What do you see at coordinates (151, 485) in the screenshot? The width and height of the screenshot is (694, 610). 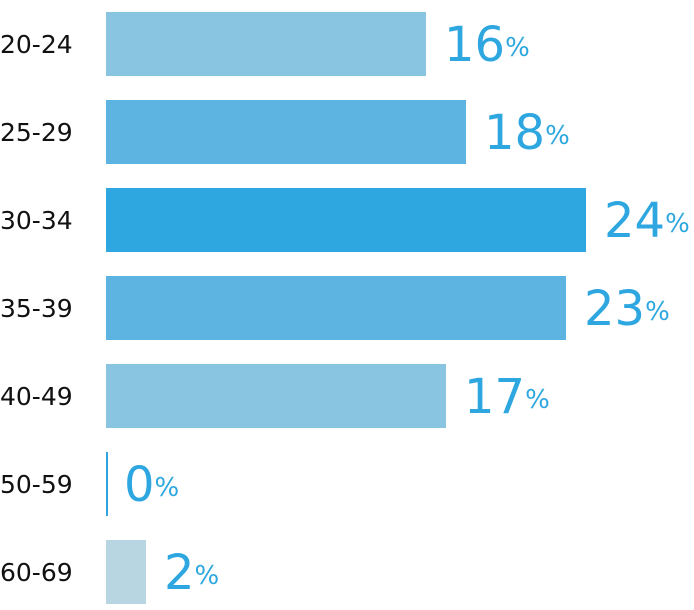 I see `value-label: 0%` at bounding box center [151, 485].